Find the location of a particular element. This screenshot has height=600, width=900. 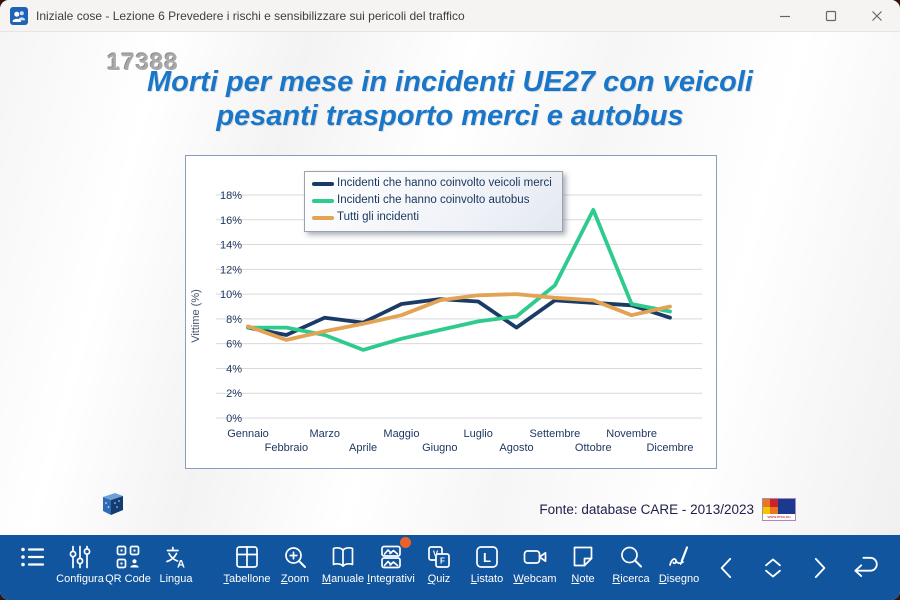

toolbar-button-zoom: Zoom is located at coordinates (295, 567).